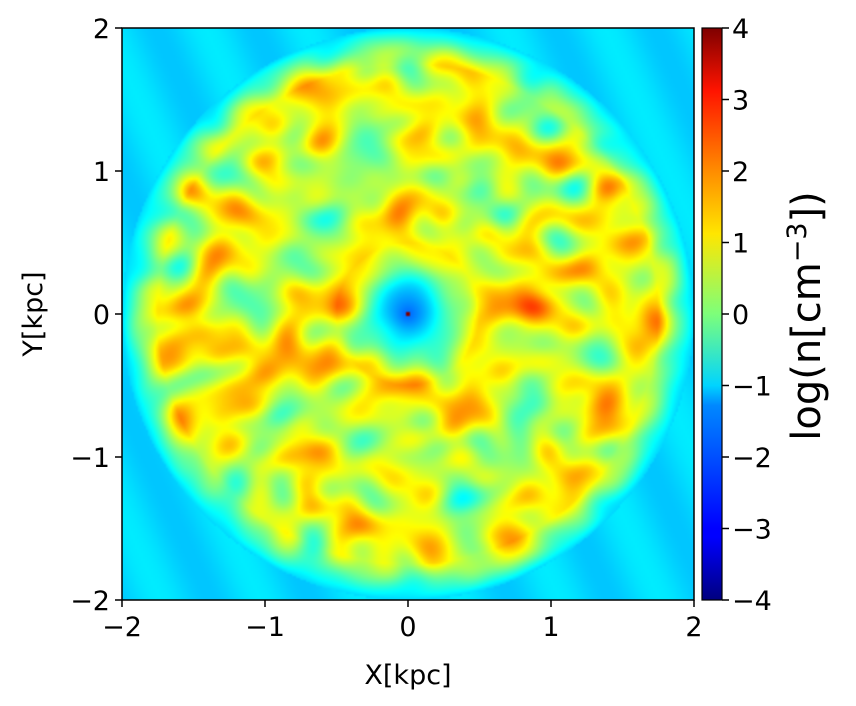 The width and height of the screenshot is (856, 706). Describe the element at coordinates (752, 601) in the screenshot. I see `colorbar-tick-label: −4` at that location.